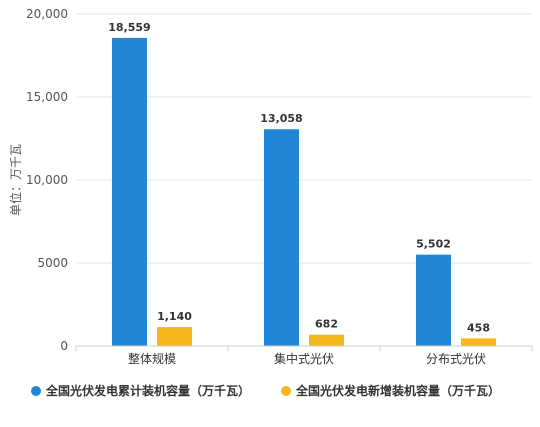 Image resolution: width=540 pixels, height=427 pixels. Describe the element at coordinates (478, 327) in the screenshot. I see `data-label: 458` at that location.